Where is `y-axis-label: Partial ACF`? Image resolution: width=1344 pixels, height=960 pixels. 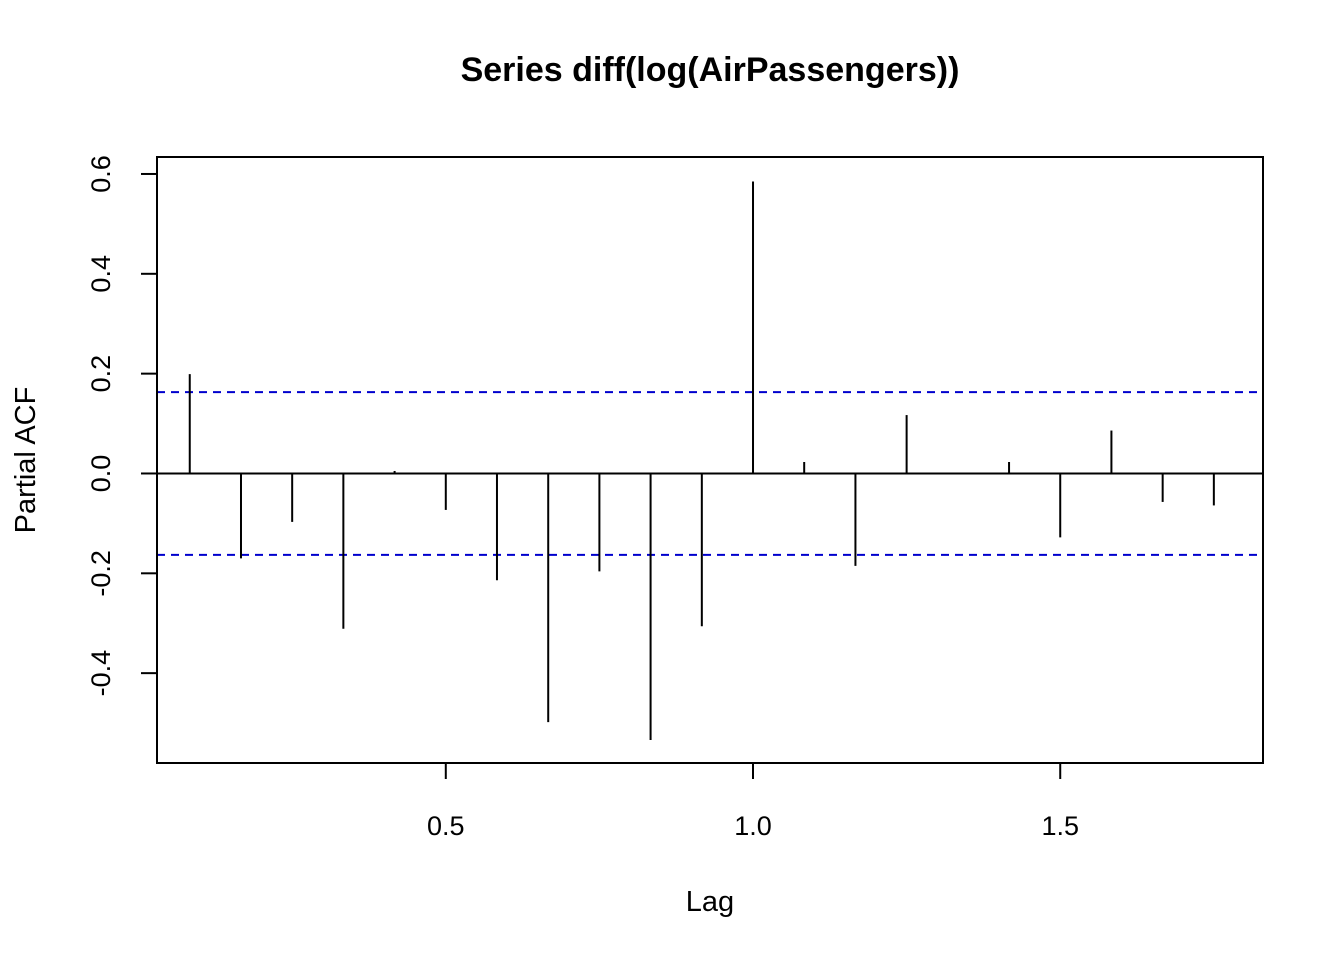 y-axis-label: Partial ACF is located at coordinates (26, 460).